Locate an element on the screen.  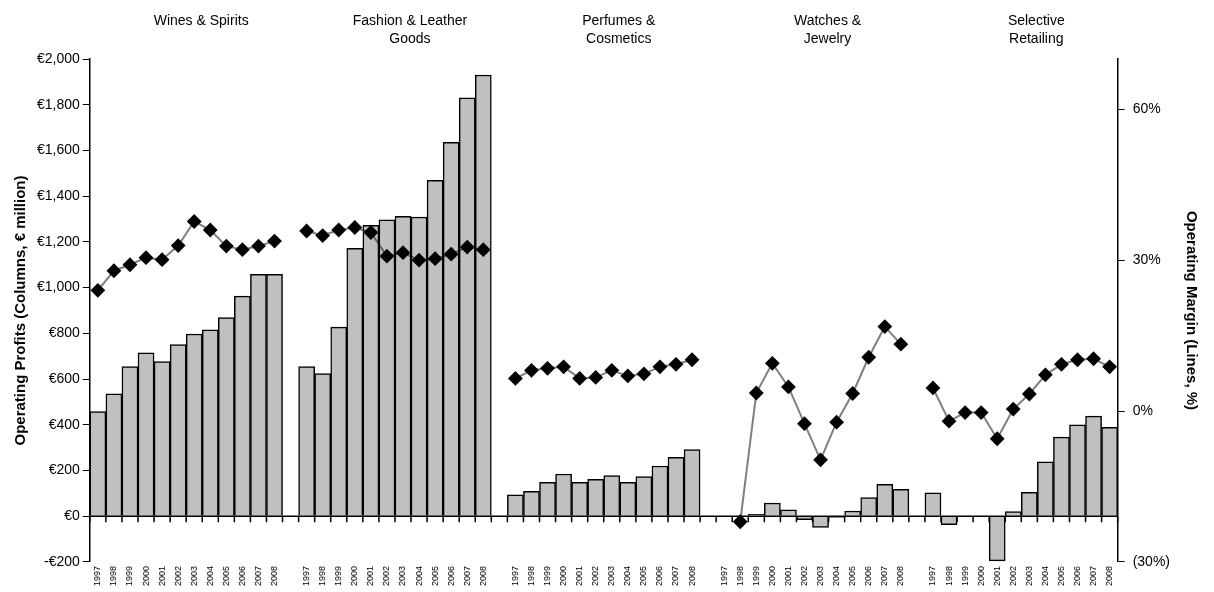
y-tick-label: €1,400 is located at coordinates (58, 195).